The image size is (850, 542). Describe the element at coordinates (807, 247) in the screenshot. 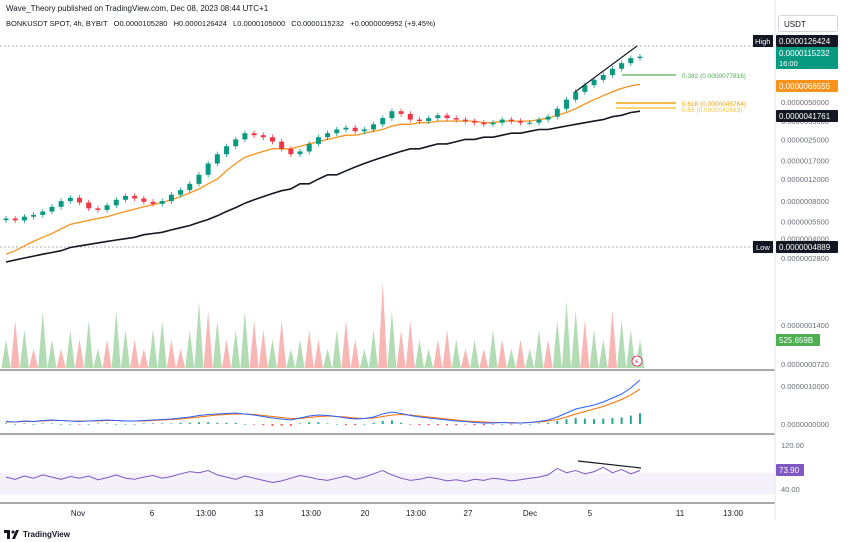

I see `low-value-bg` at that location.